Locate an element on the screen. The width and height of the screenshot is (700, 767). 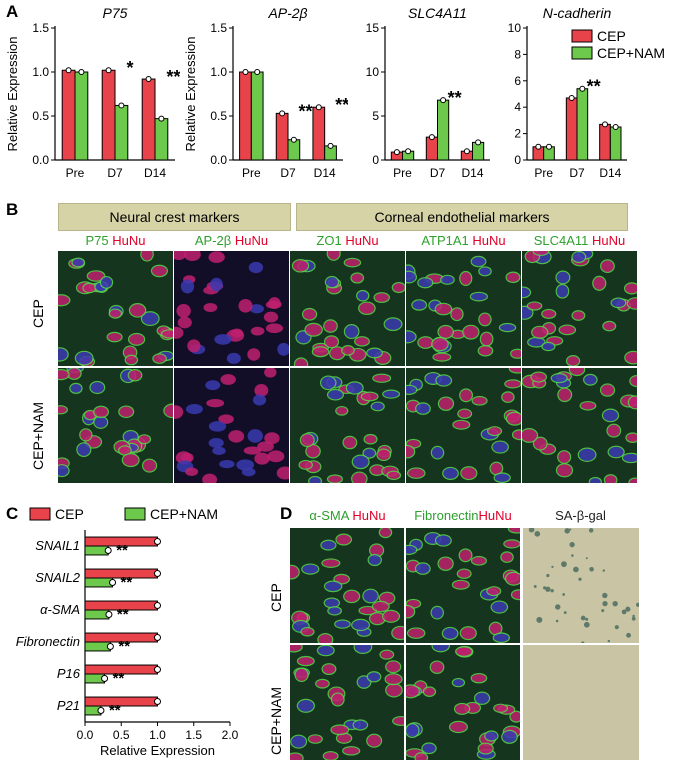
row-label-d-cep-nam: CEP+NAM is located at coordinates (276, 720).